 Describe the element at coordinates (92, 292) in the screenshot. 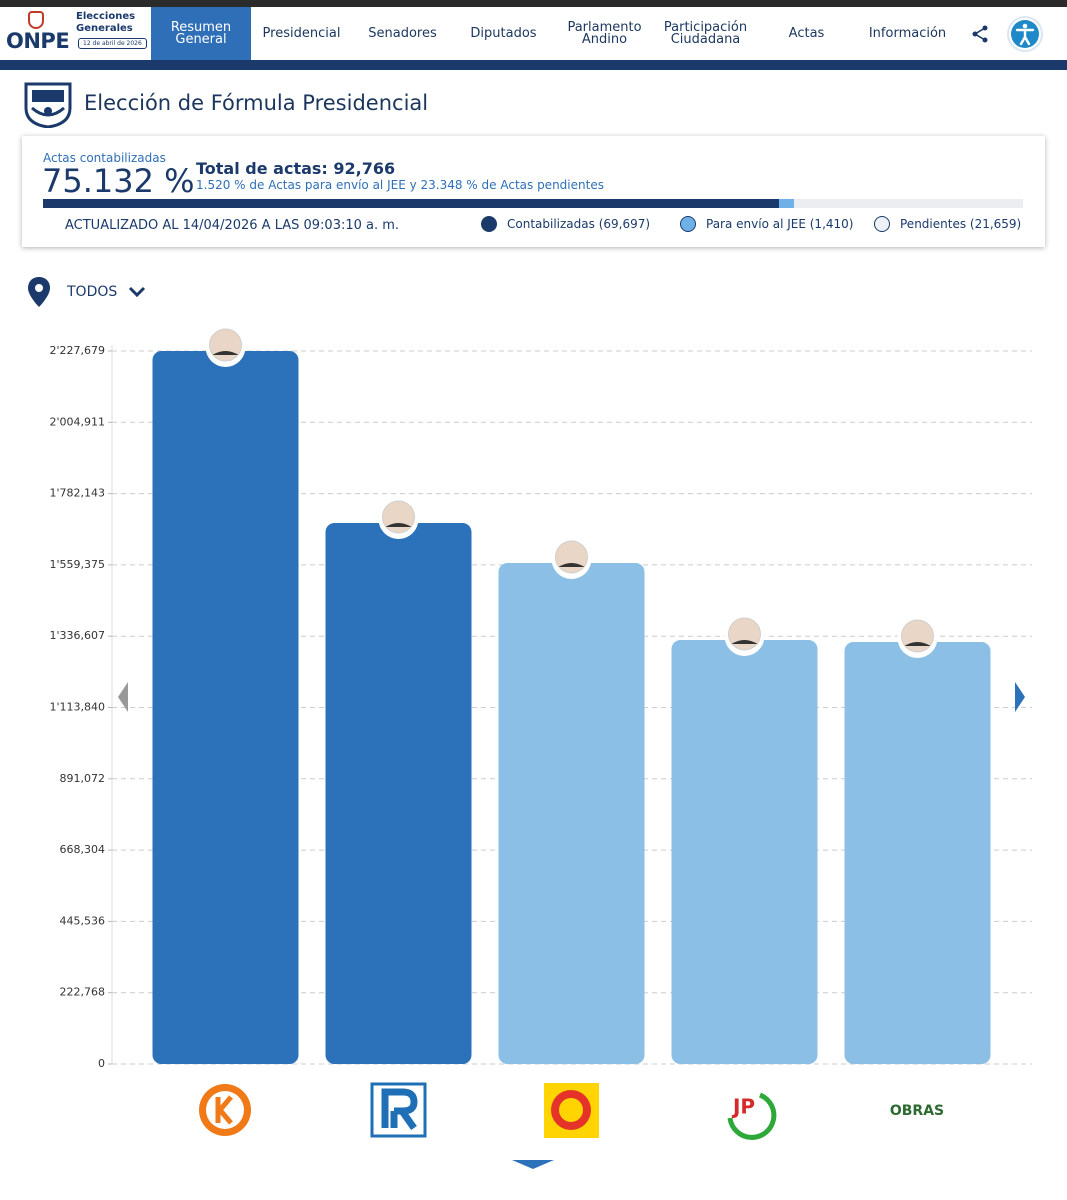

I see `filter-label: TODOS` at that location.